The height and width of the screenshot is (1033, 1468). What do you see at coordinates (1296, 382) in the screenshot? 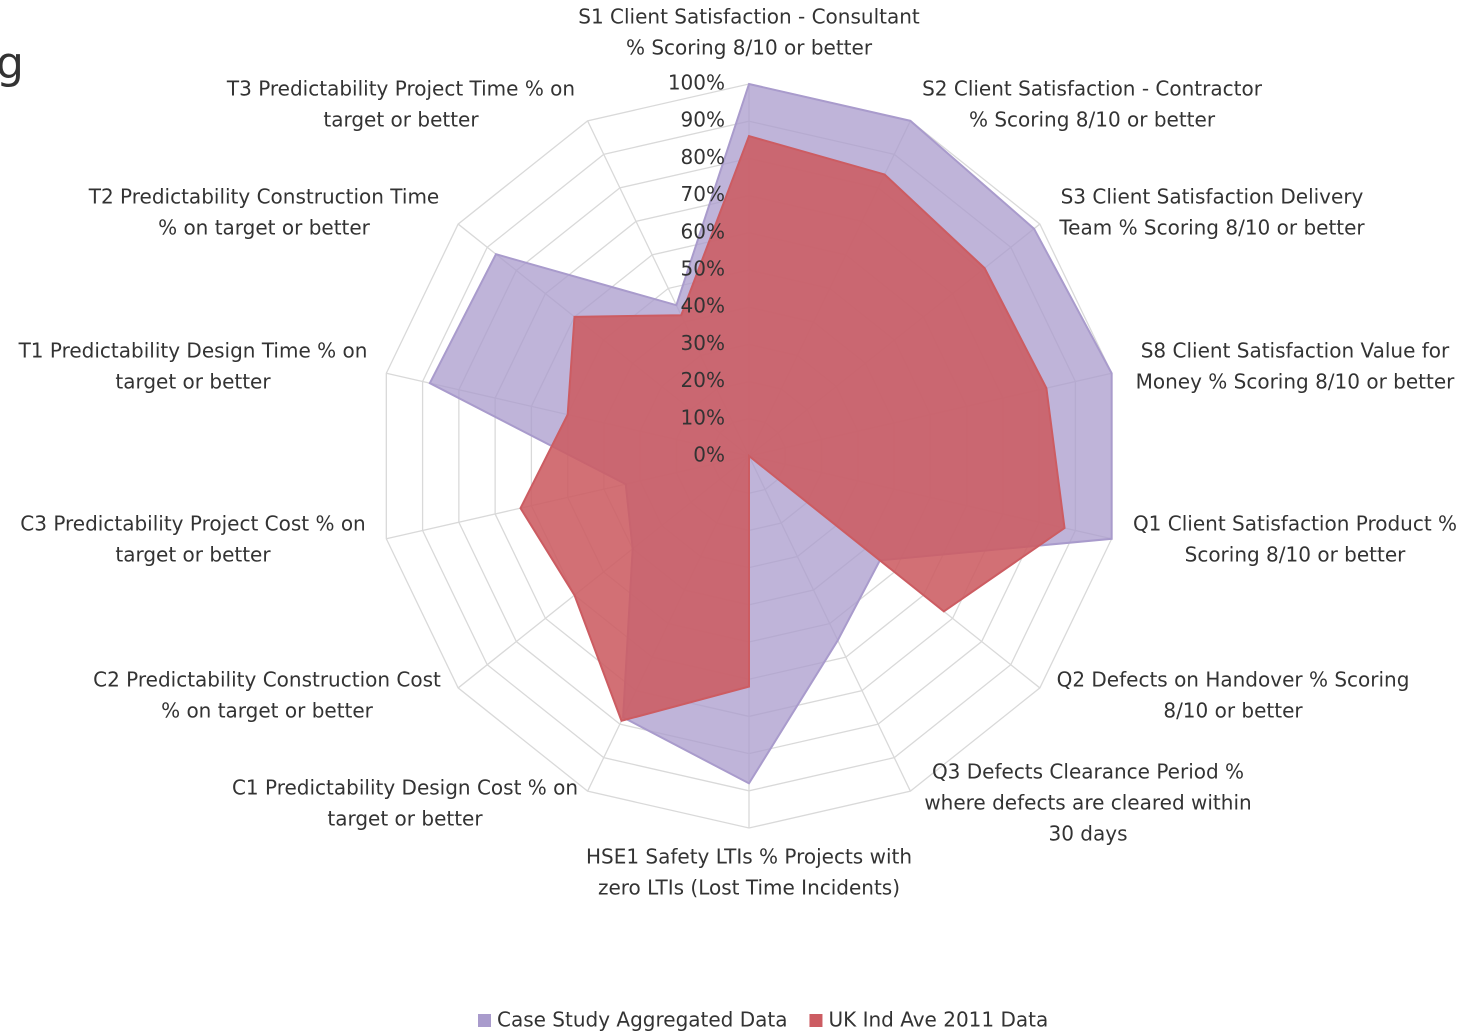
I see `axis-label: Money % Scoring 8/10 or better` at bounding box center [1296, 382].